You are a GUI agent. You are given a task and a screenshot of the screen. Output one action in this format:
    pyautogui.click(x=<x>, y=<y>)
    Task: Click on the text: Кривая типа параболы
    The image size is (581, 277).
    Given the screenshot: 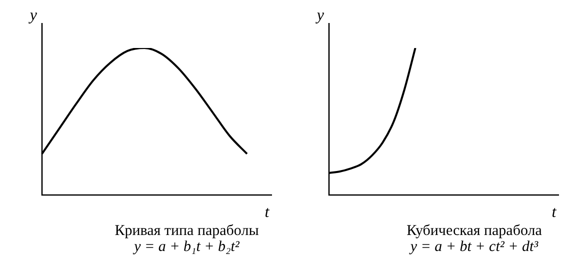 What is the action you would take?
    pyautogui.click(x=186, y=231)
    